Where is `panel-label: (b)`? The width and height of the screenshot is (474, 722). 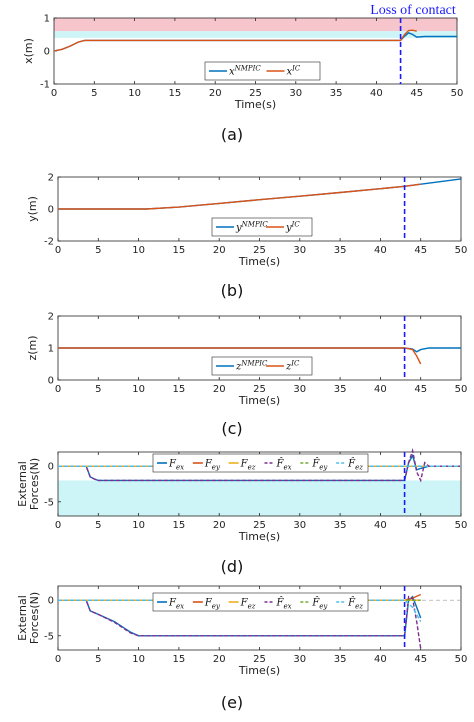 panel-label: (b) is located at coordinates (232, 290).